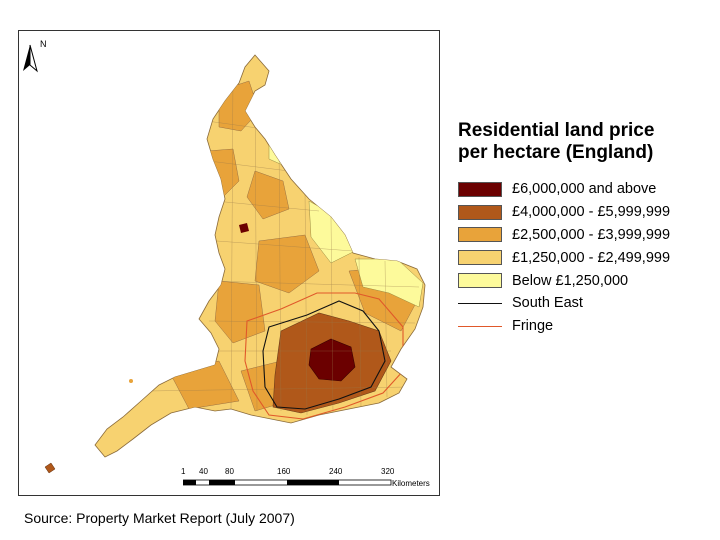  What do you see at coordinates (591, 212) in the screenshot?
I see `legend-label: £4,000,000 - £5,999,999` at bounding box center [591, 212].